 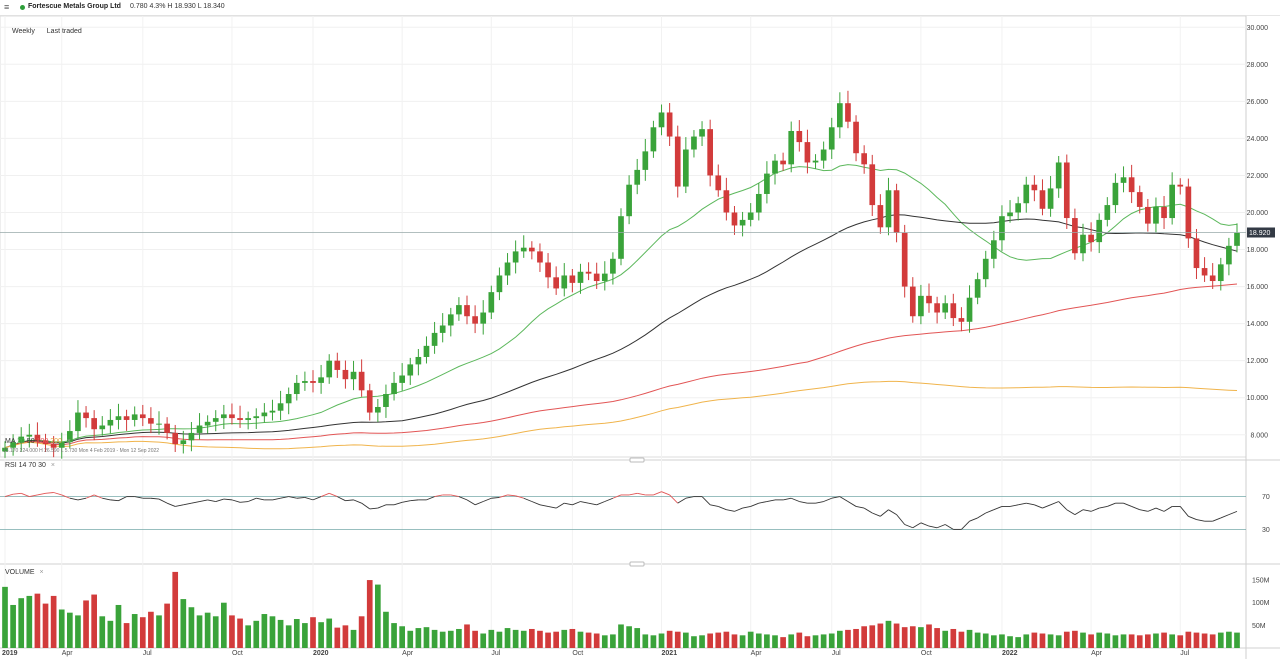 What do you see at coordinates (56, 441) in the screenshot?
I see `ma-period-200: 200` at bounding box center [56, 441].